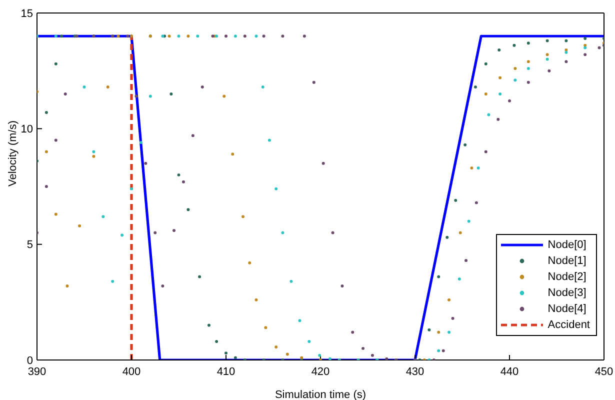 This screenshot has width=615, height=400. Describe the element at coordinates (37, 372) in the screenshot. I see `x-tick-label: 390` at that location.